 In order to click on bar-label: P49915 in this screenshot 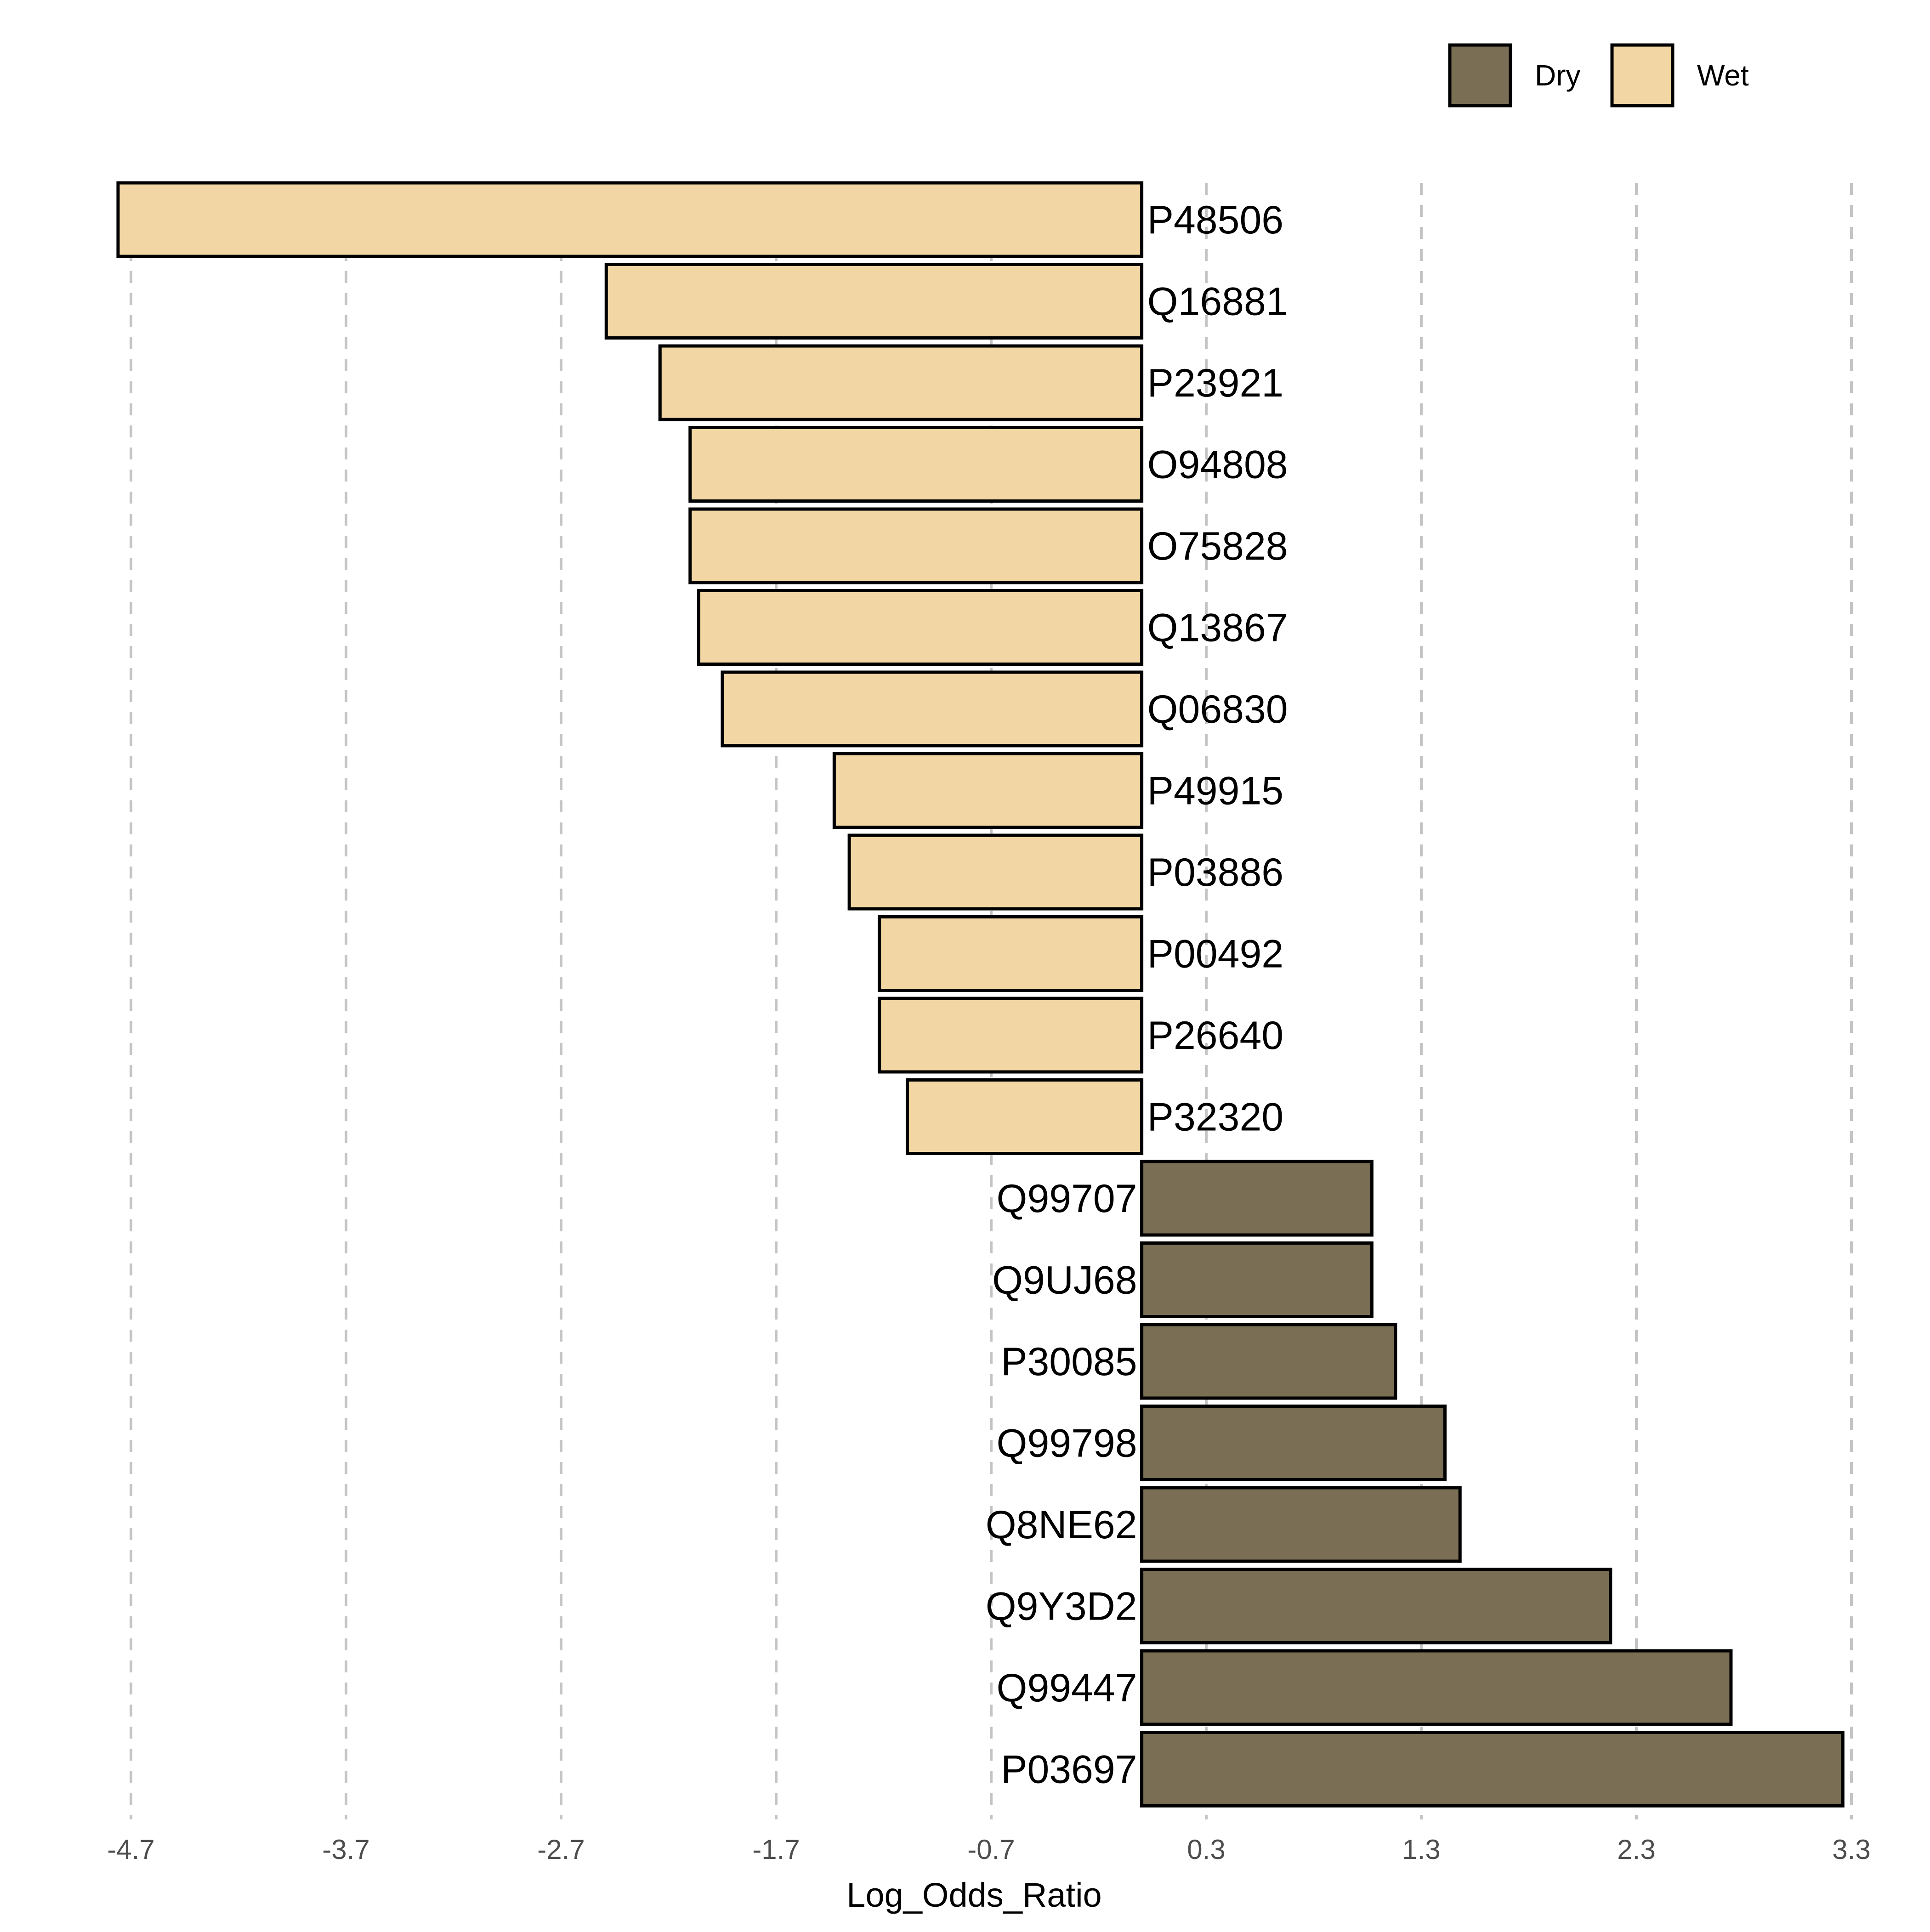, I will do `click(1215, 791)`.